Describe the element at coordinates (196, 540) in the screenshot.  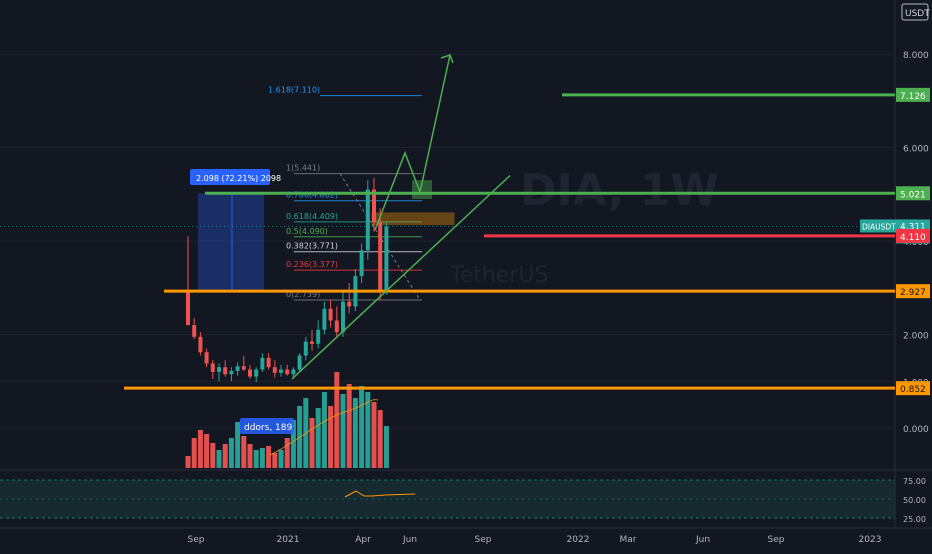
I see `time-tick-label: Sep` at that location.